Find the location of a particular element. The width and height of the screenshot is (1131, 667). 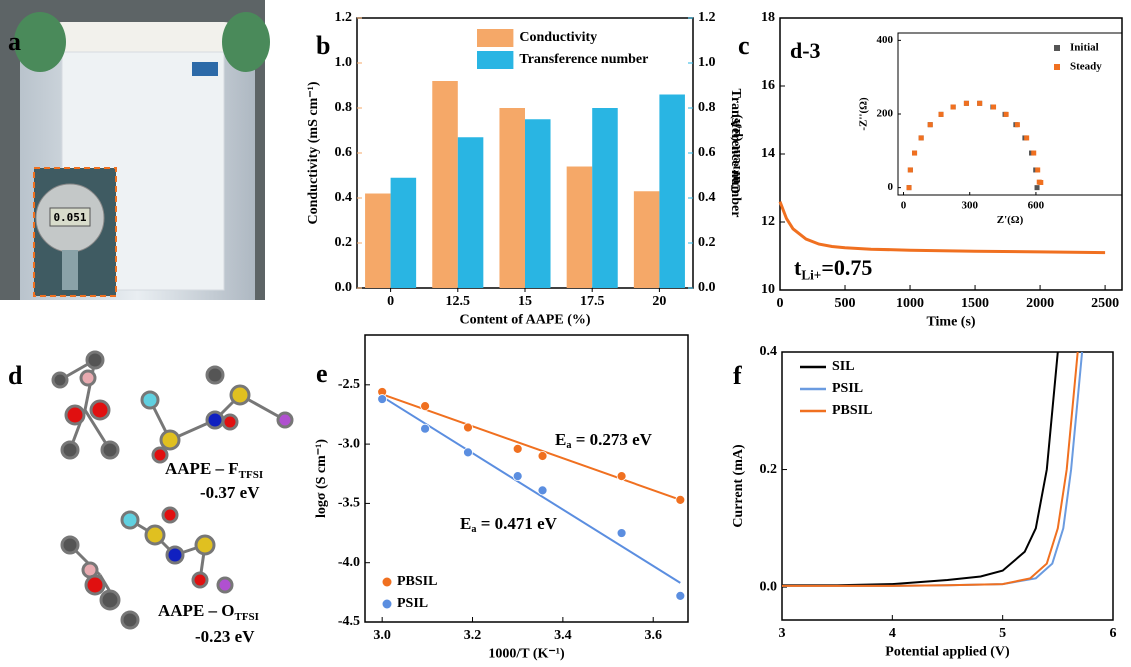

x-axis-title: Time (s) is located at coordinates (950, 321).